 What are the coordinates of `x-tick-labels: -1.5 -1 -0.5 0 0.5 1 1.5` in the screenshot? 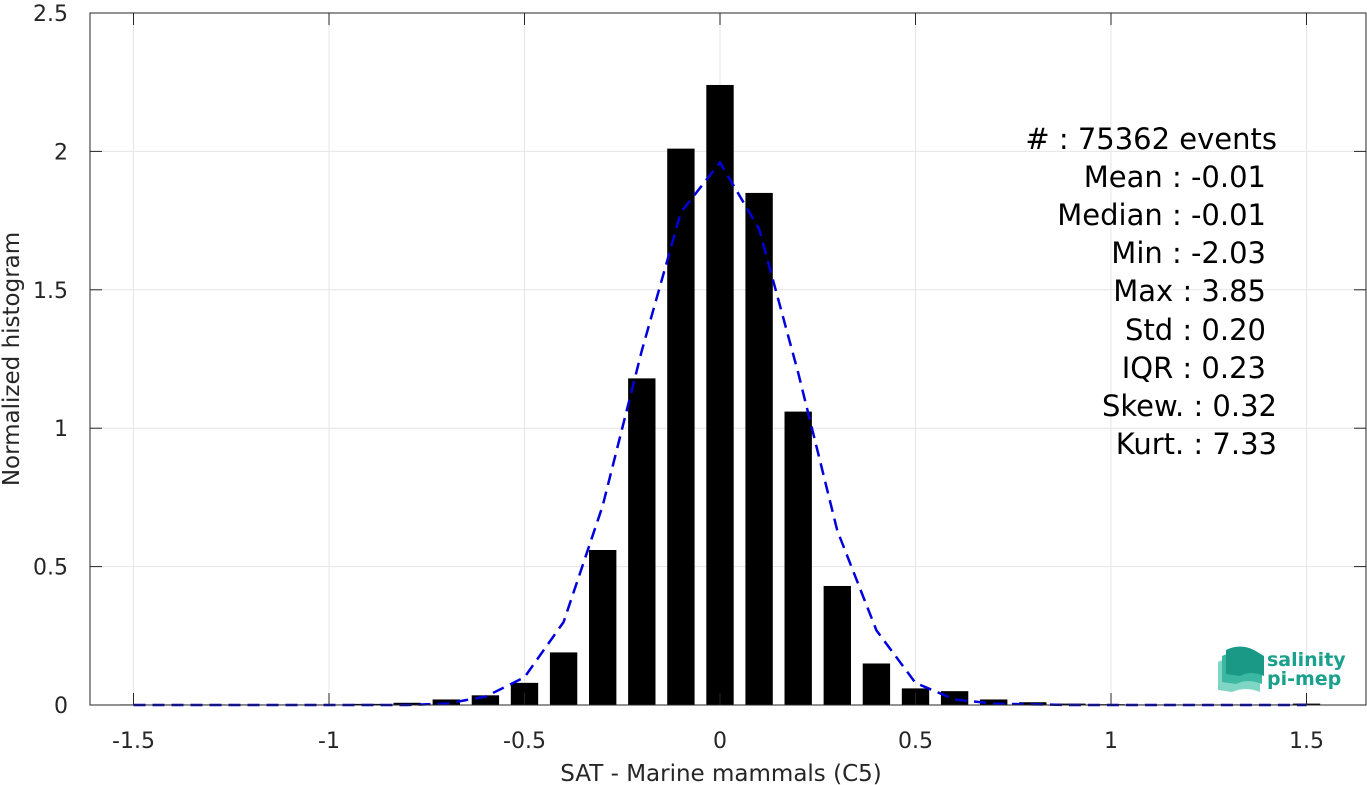 It's located at (718, 741).